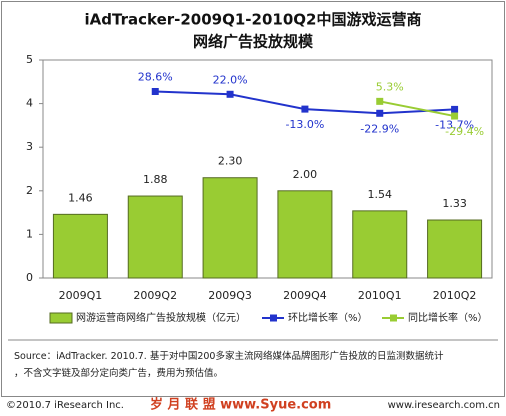 The height and width of the screenshot is (416, 506). I want to click on x-tick-label: 2009Q1, so click(81, 295).